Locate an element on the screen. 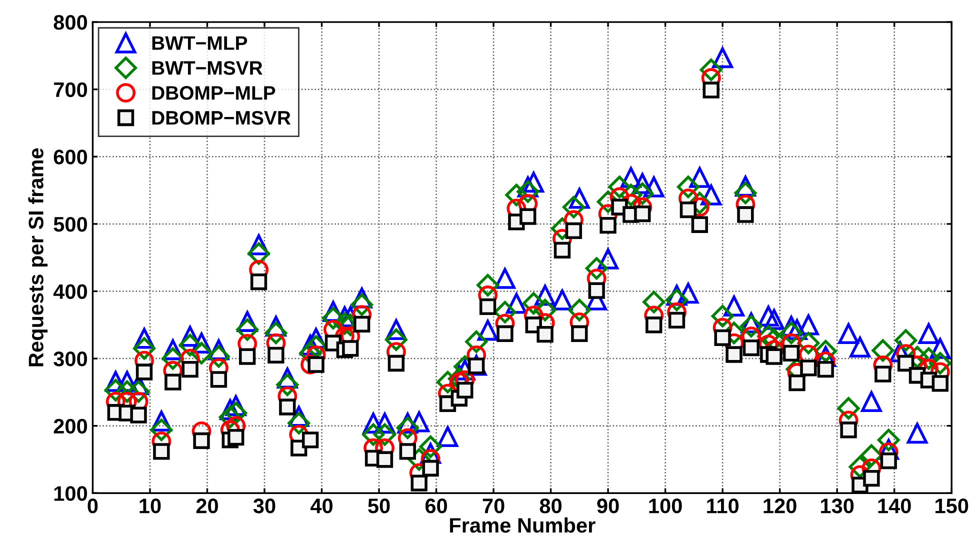 This screenshot has height=551, width=976. y-tick-label: 400 is located at coordinates (70, 291).